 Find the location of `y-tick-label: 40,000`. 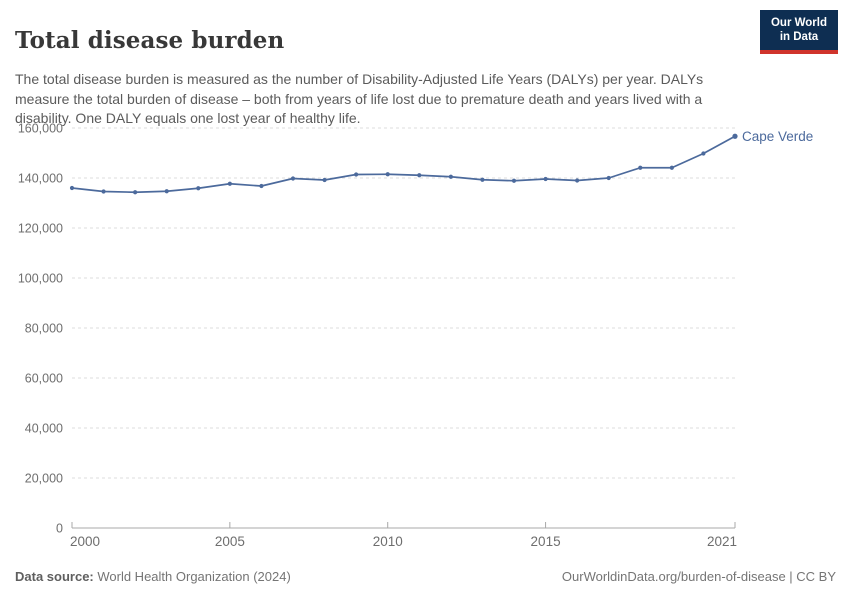

y-tick-label: 40,000 is located at coordinates (44, 429).